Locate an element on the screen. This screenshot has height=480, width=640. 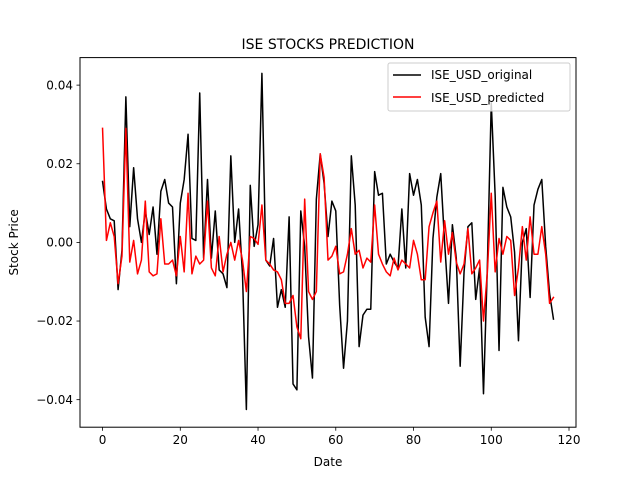
x-axis: 0 20 40 60 80 100 120 is located at coordinates (340, 437).